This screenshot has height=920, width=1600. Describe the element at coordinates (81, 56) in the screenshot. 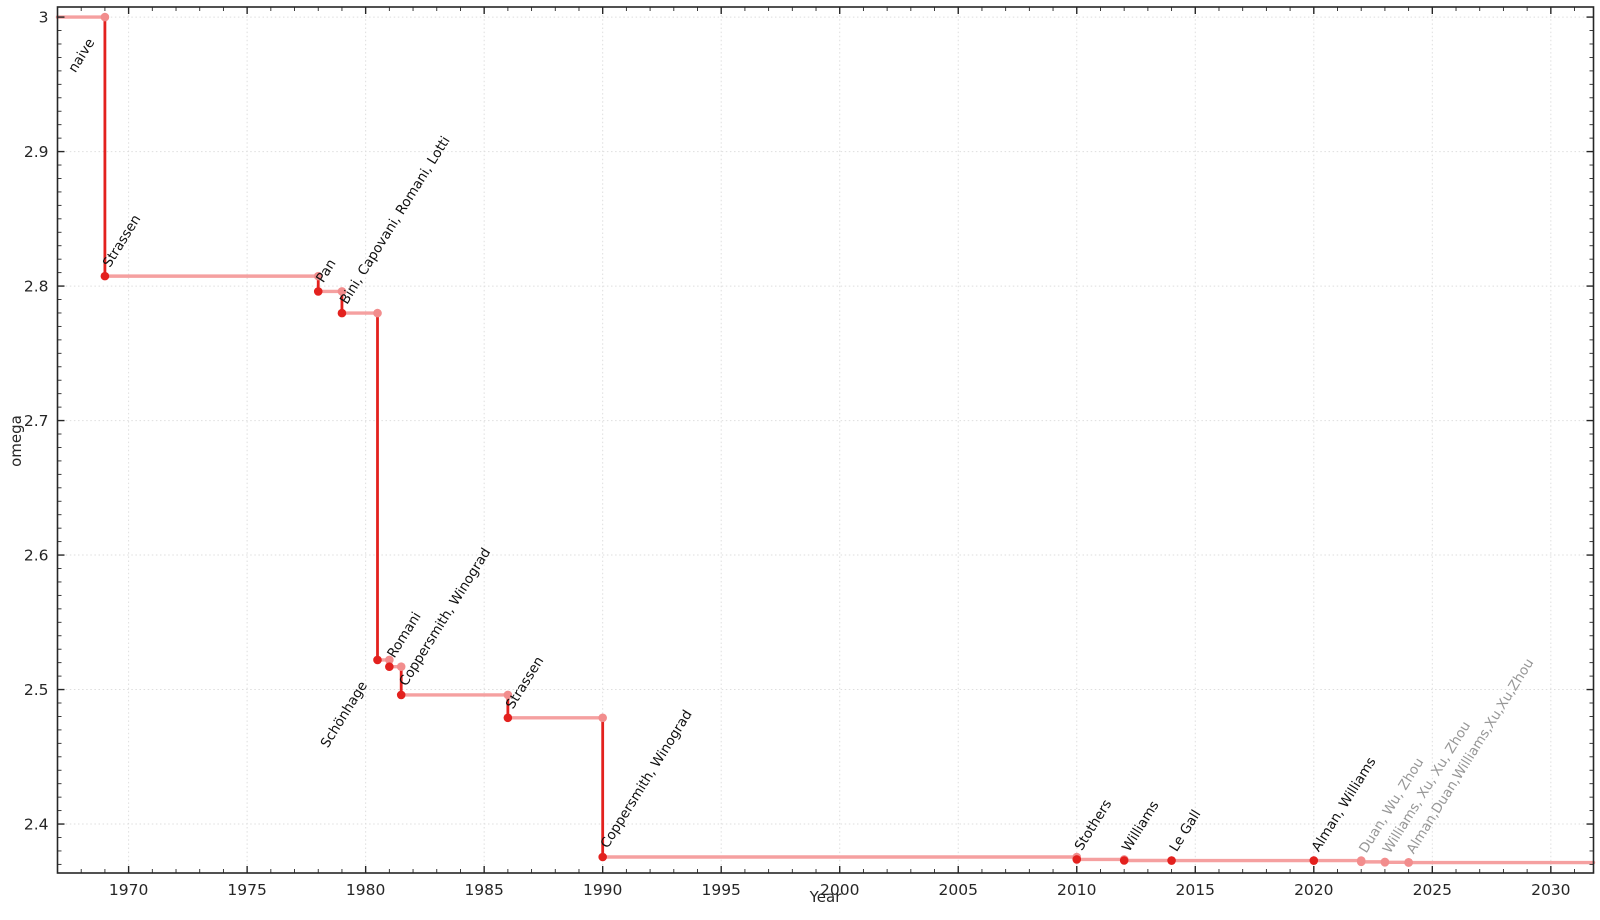

I see `annotation-naive: naive` at that location.